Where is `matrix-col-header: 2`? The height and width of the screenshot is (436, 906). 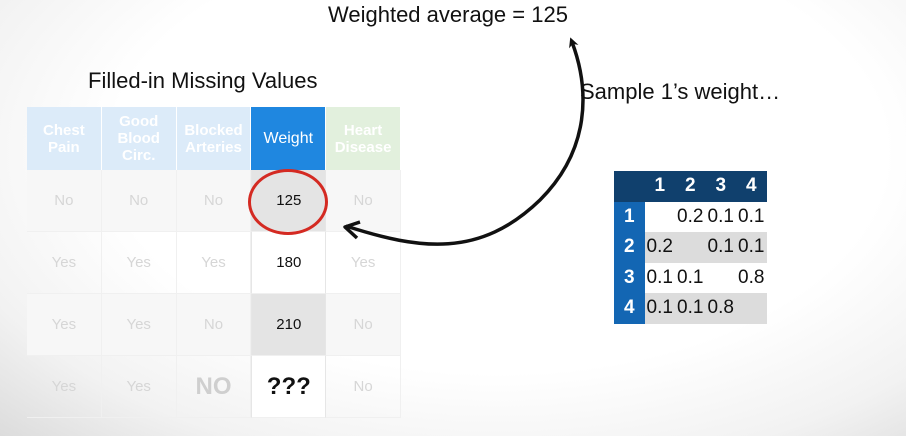 matrix-col-header: 2 is located at coordinates (690, 186).